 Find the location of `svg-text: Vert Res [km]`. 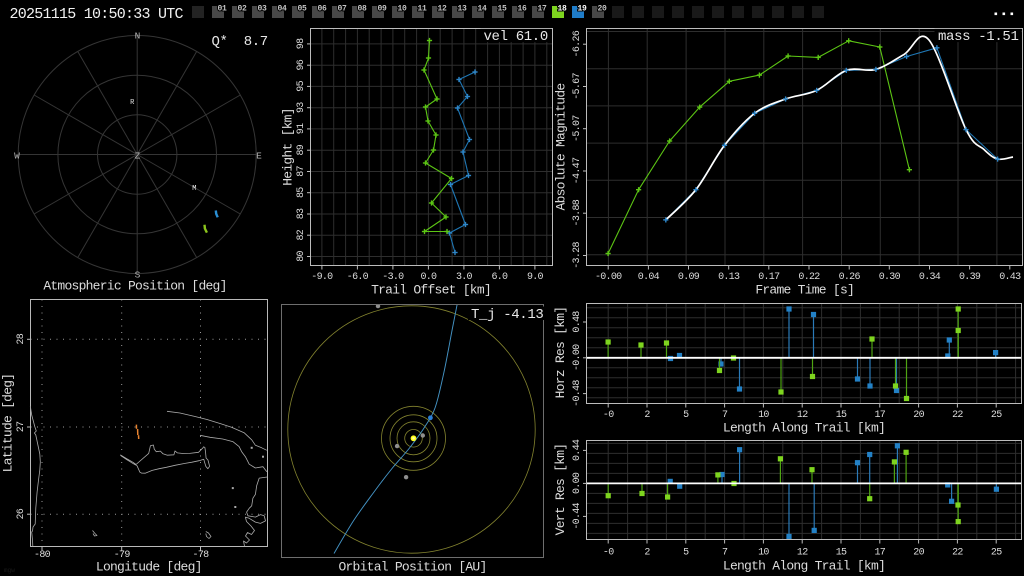

svg-text: Vert Res [km] is located at coordinates (560, 490).